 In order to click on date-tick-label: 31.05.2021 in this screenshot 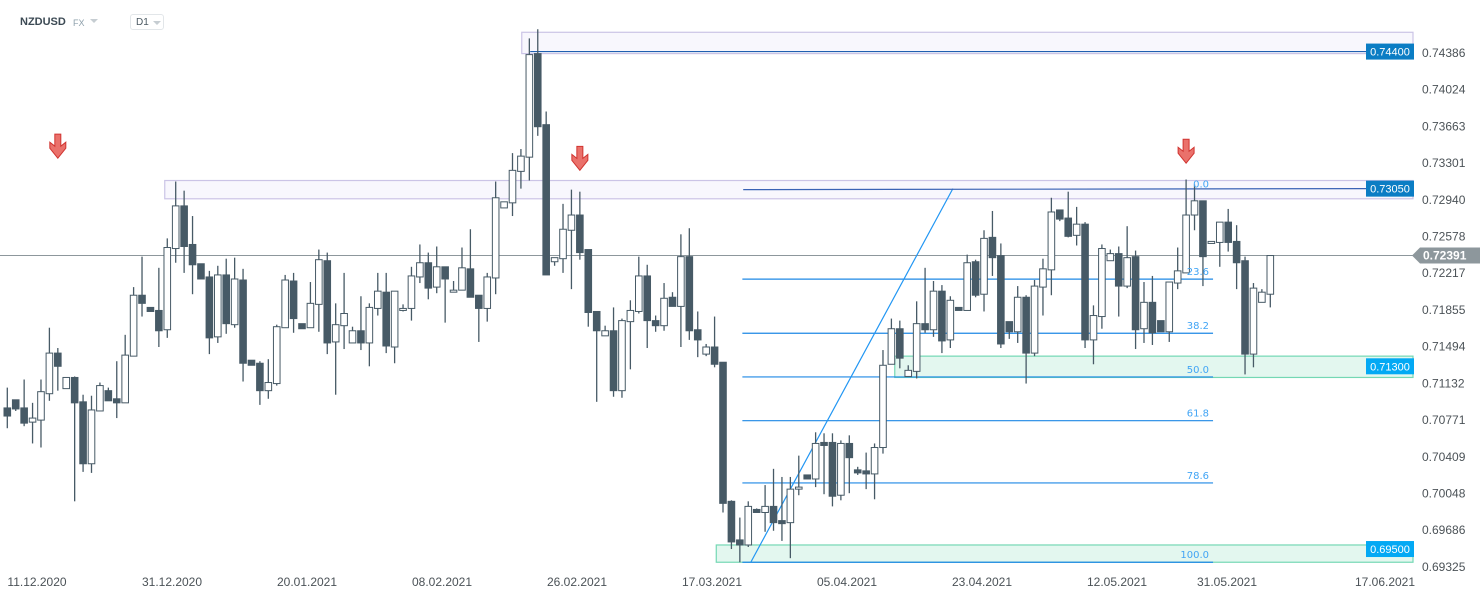, I will do `click(1227, 582)`.